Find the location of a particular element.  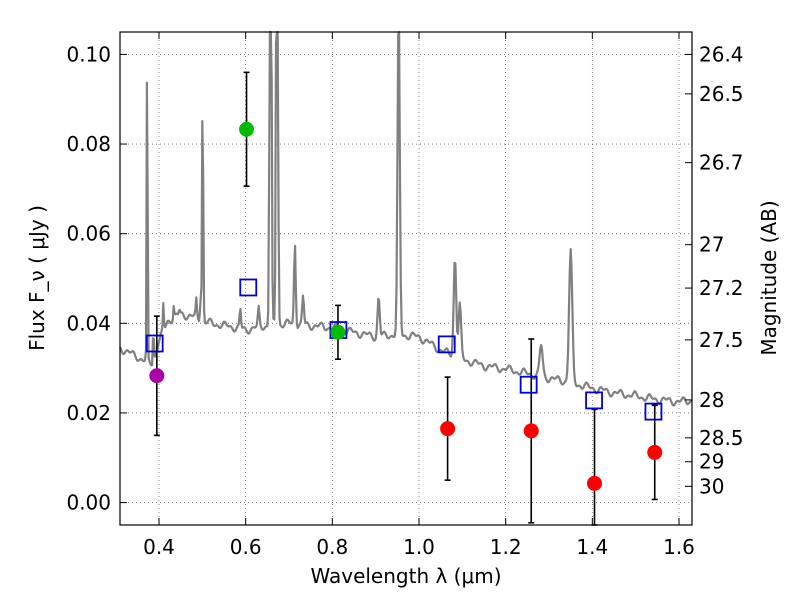

y-tick-label: 0.04 is located at coordinates (88, 323).